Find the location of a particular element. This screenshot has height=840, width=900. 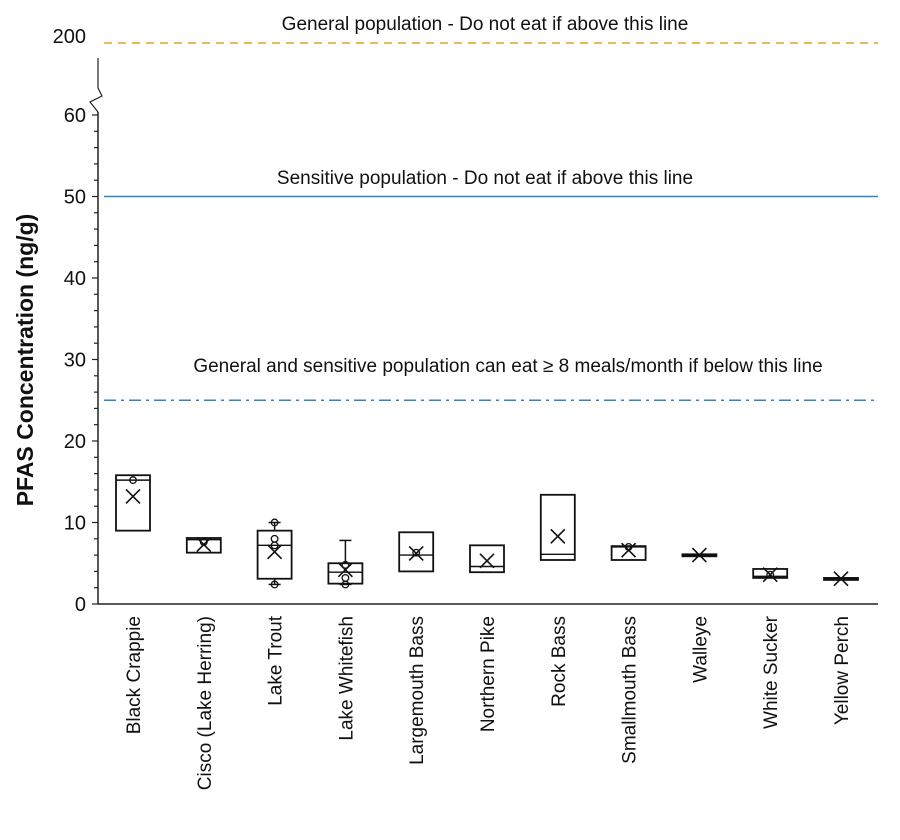

x-tick-label: Rock Bass is located at coordinates (559, 661).